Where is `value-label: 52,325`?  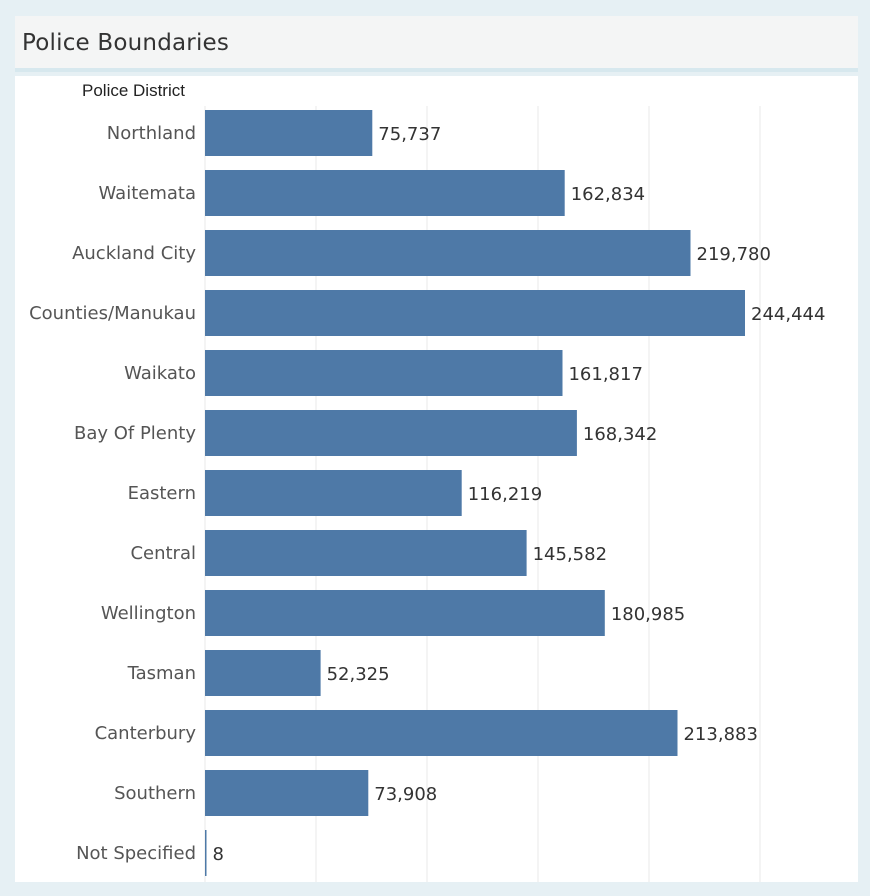
value-label: 52,325 is located at coordinates (358, 674).